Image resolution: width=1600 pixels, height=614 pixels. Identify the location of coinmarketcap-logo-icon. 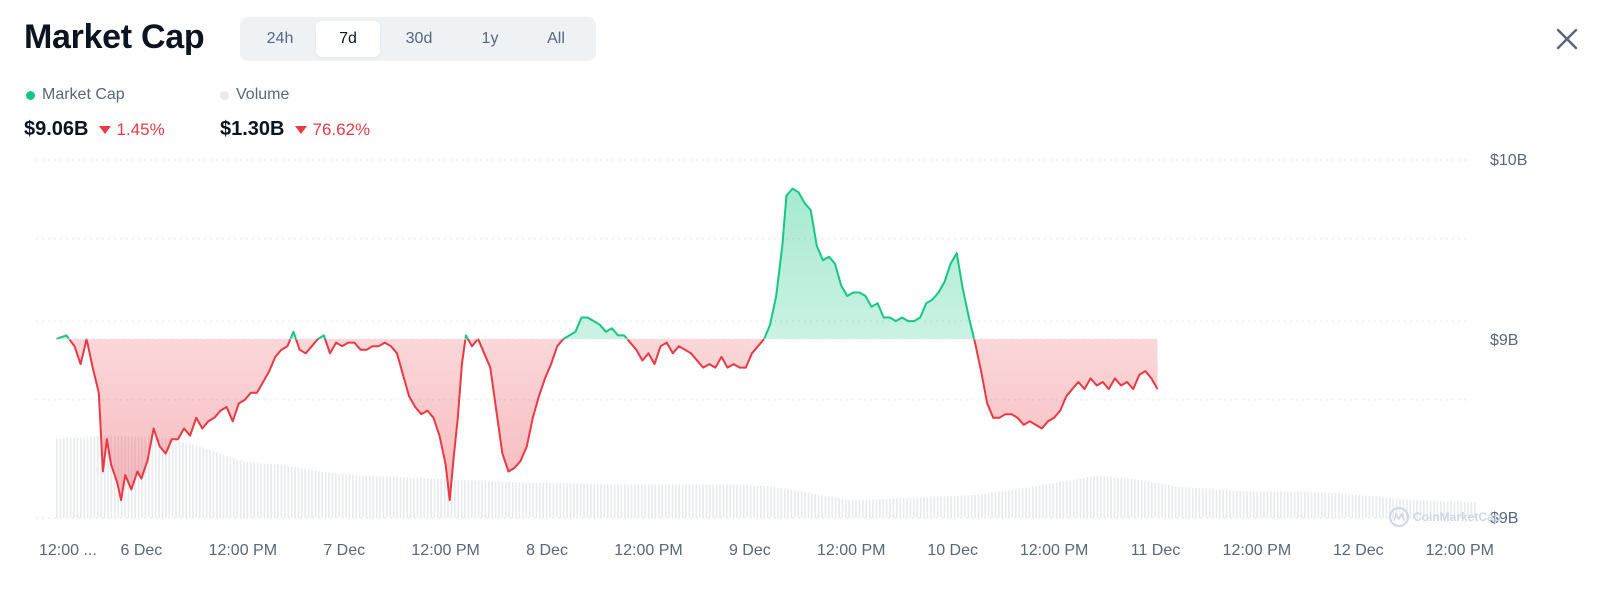
(1399, 517).